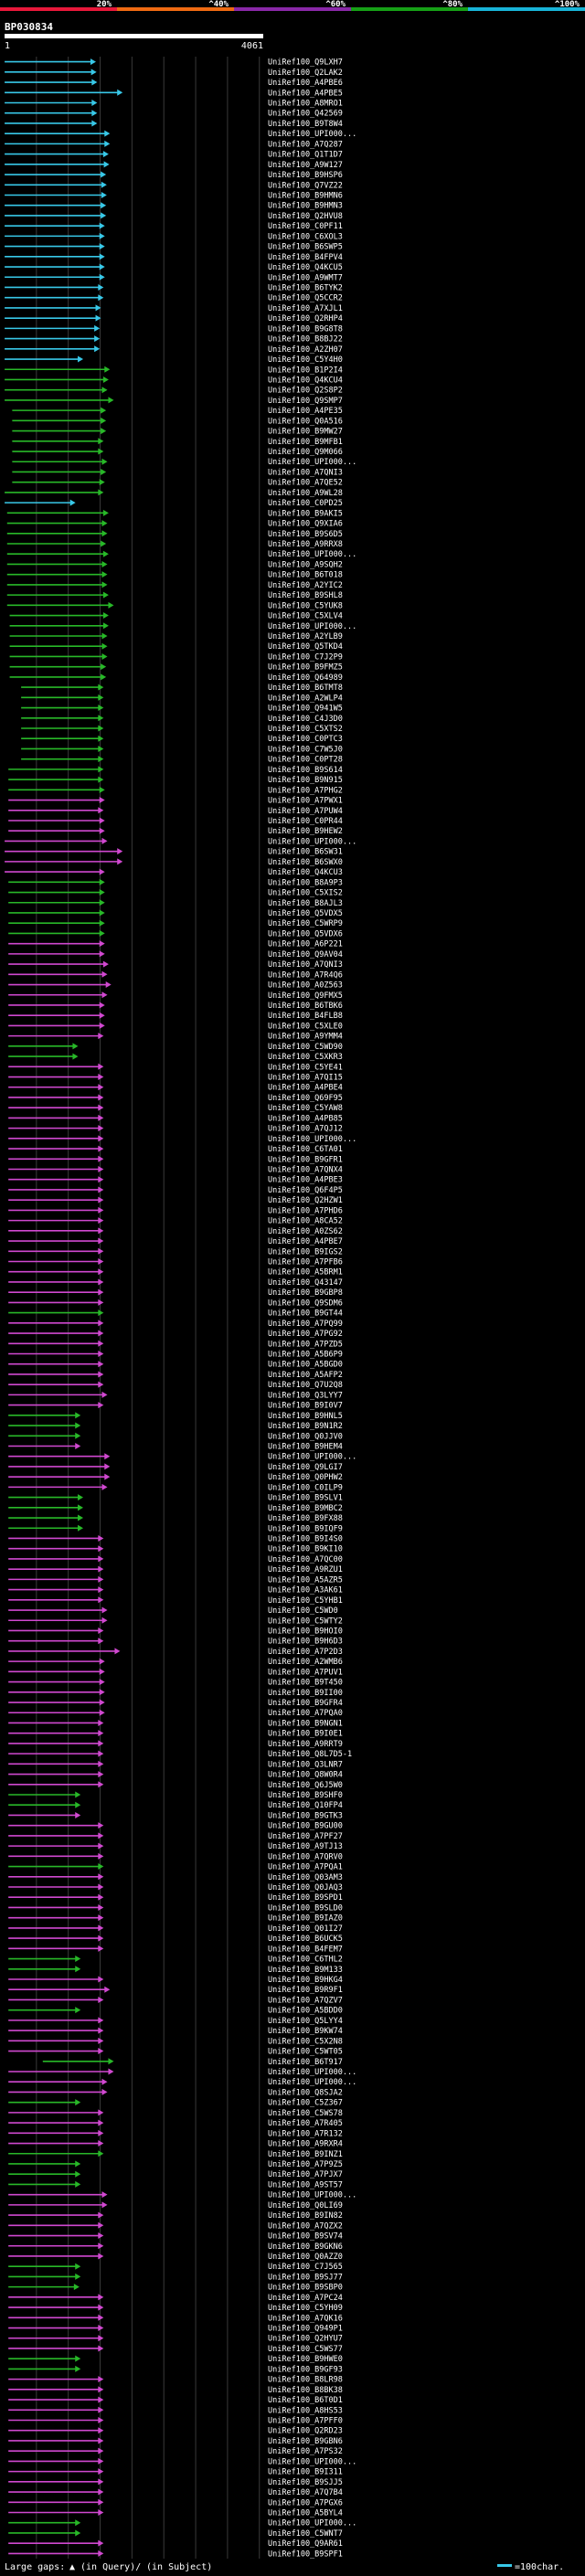  Describe the element at coordinates (305, 1856) in the screenshot. I see `hit-label: UniRef100_A7QRV0` at that location.